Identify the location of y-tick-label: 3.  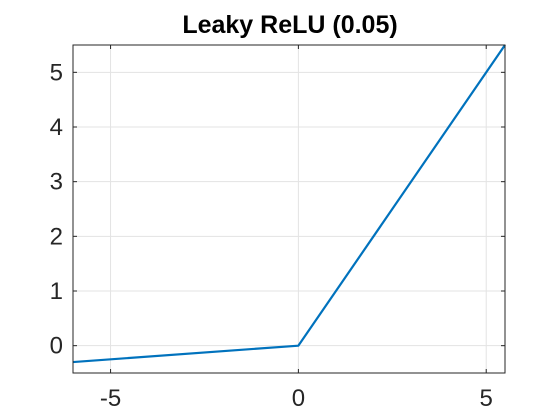
(56, 182).